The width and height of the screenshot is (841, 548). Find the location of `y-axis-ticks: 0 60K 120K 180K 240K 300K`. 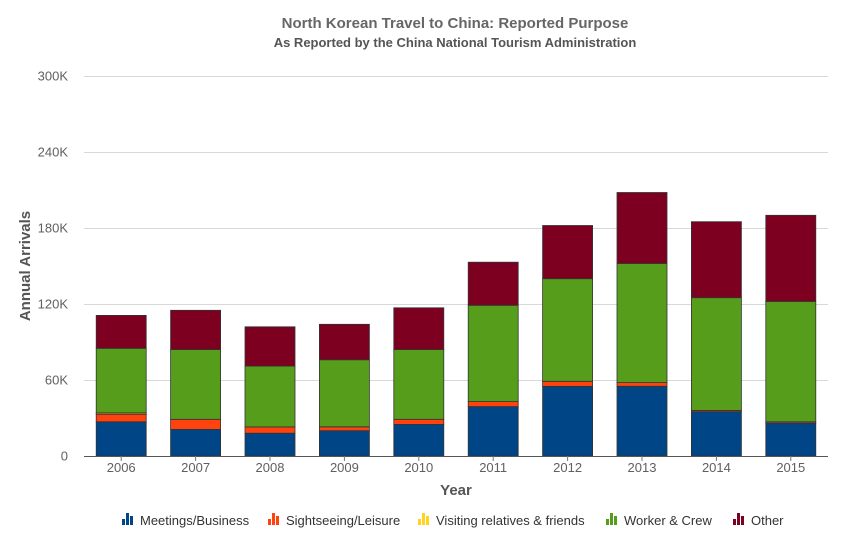

y-axis-ticks: 0 60K 120K 180K 240K 300K is located at coordinates (53, 266).